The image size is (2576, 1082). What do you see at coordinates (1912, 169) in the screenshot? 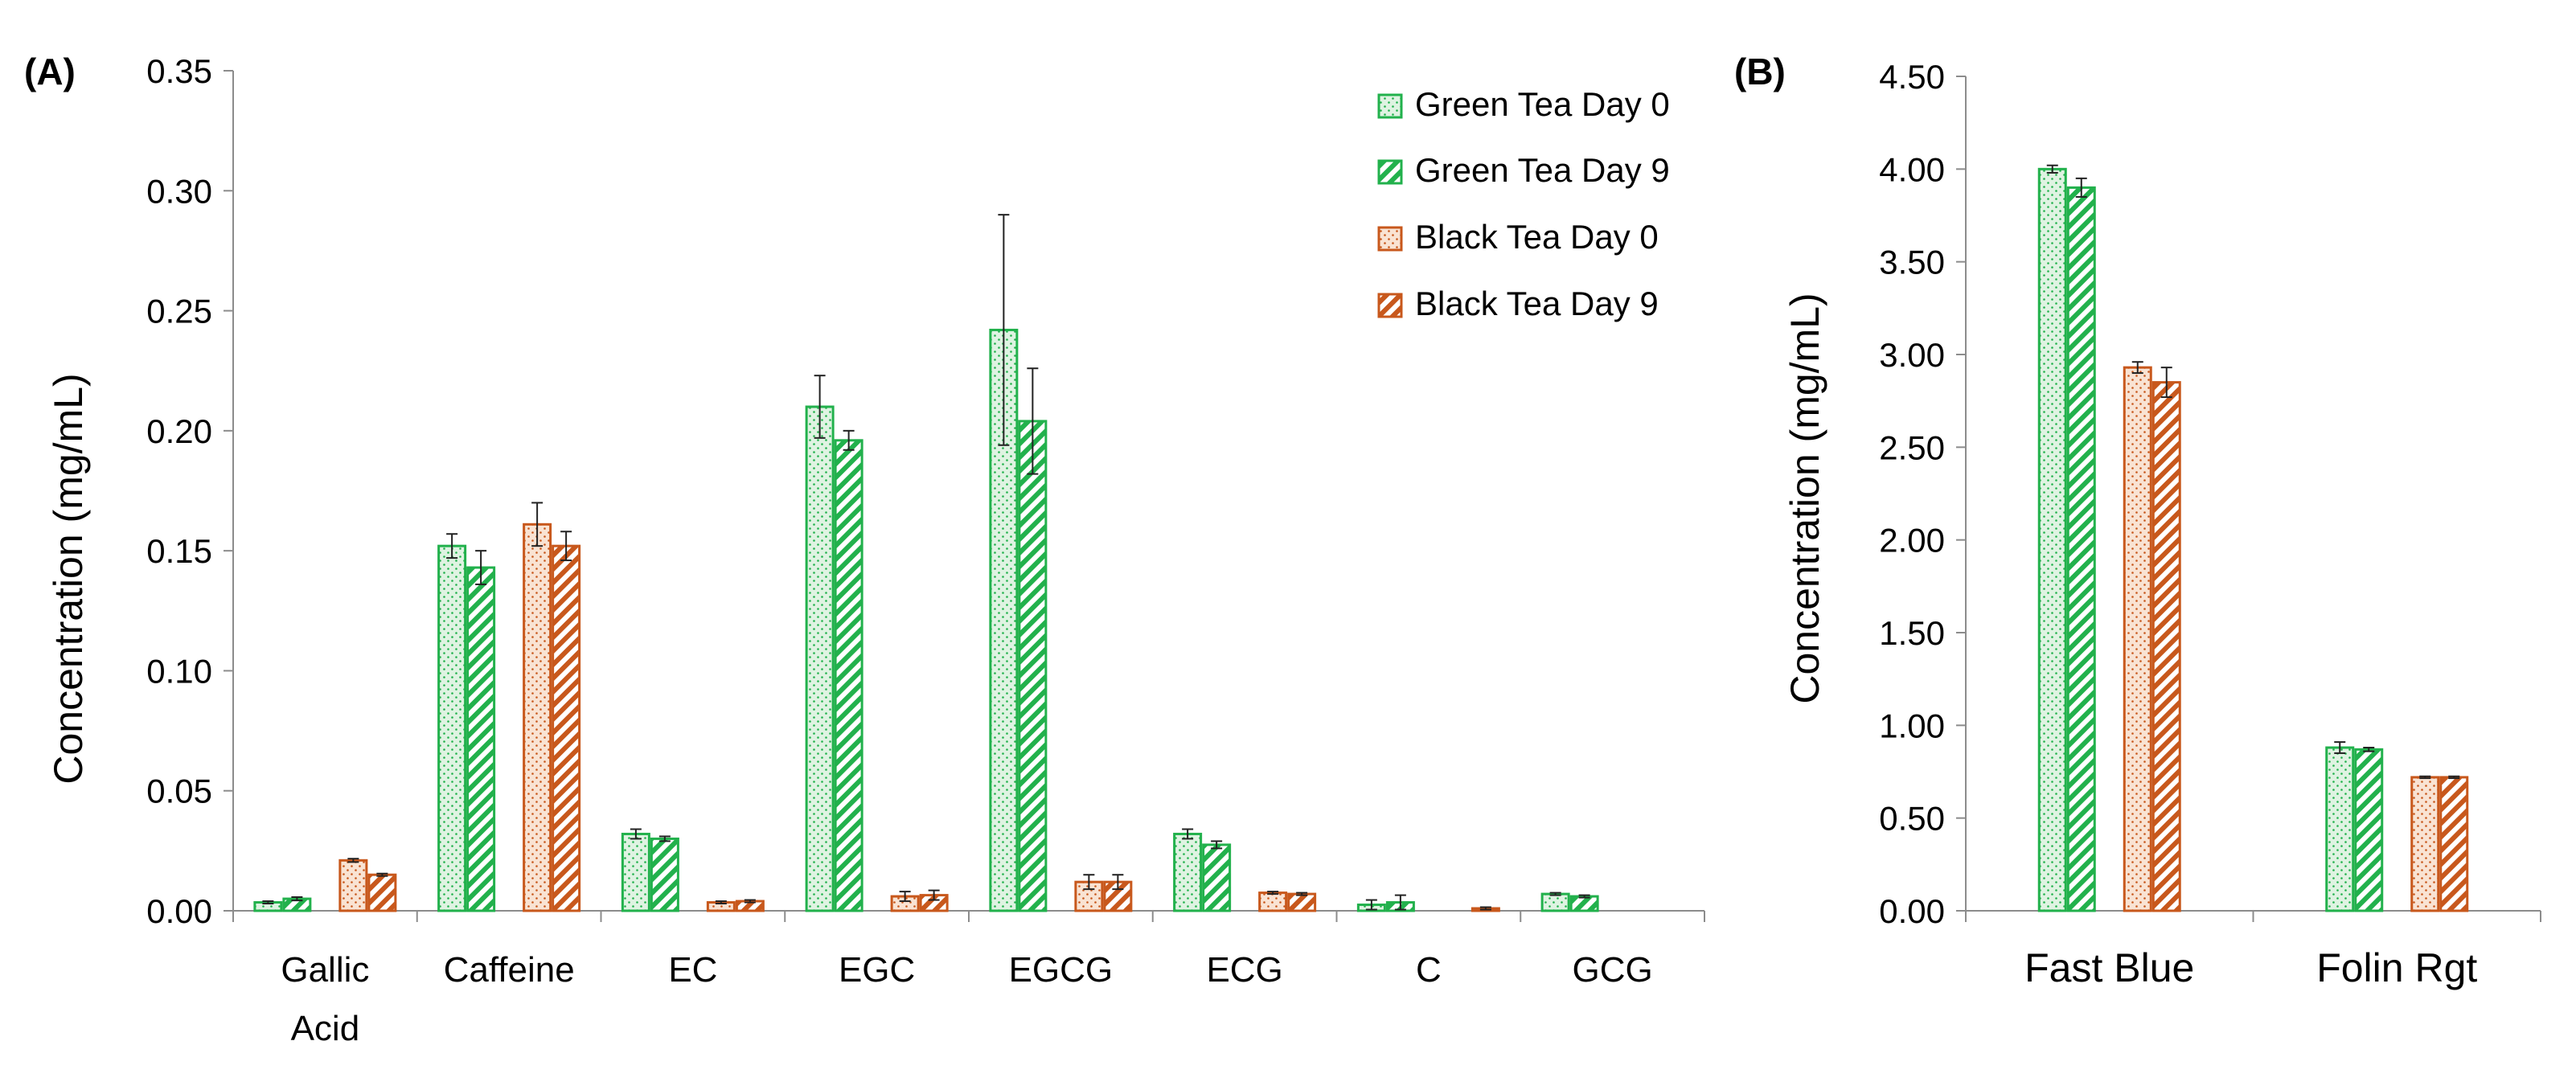
I see `panel-b-ytick-label: 4.00` at bounding box center [1912, 169].